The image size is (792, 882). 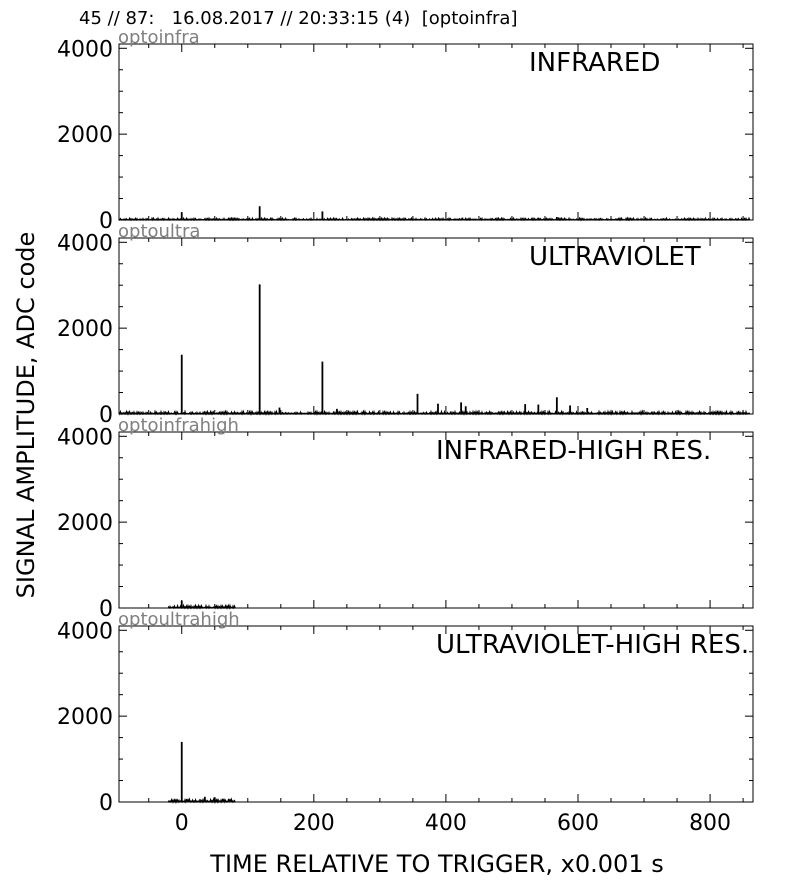 What do you see at coordinates (182, 823) in the screenshot?
I see `x-tick-label: 0` at bounding box center [182, 823].